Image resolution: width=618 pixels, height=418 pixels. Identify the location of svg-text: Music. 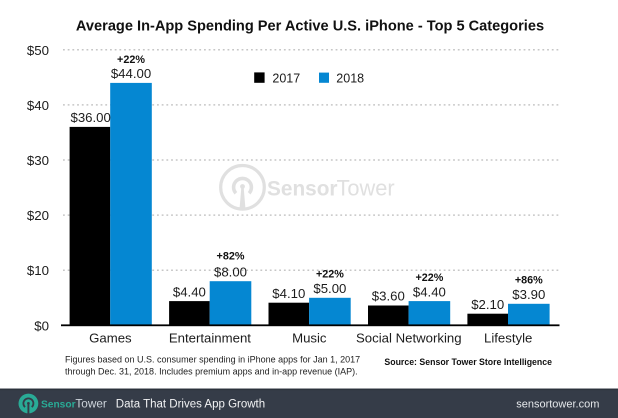
(309, 338).